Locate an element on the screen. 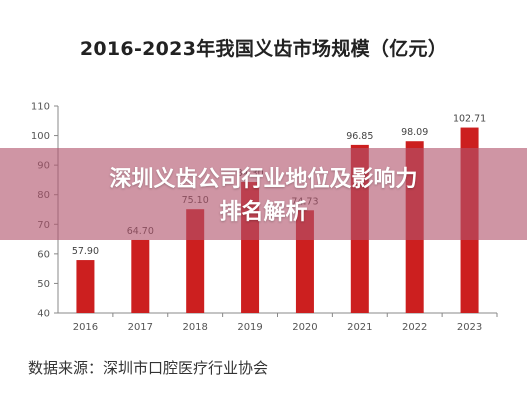  x-tick-label: 2021 is located at coordinates (359, 327).